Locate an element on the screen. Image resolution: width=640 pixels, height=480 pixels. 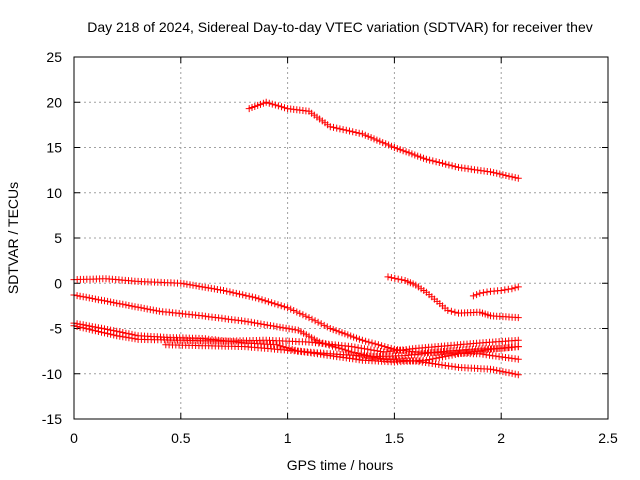
x-axis-label: GPS time / hours is located at coordinates (340, 465).